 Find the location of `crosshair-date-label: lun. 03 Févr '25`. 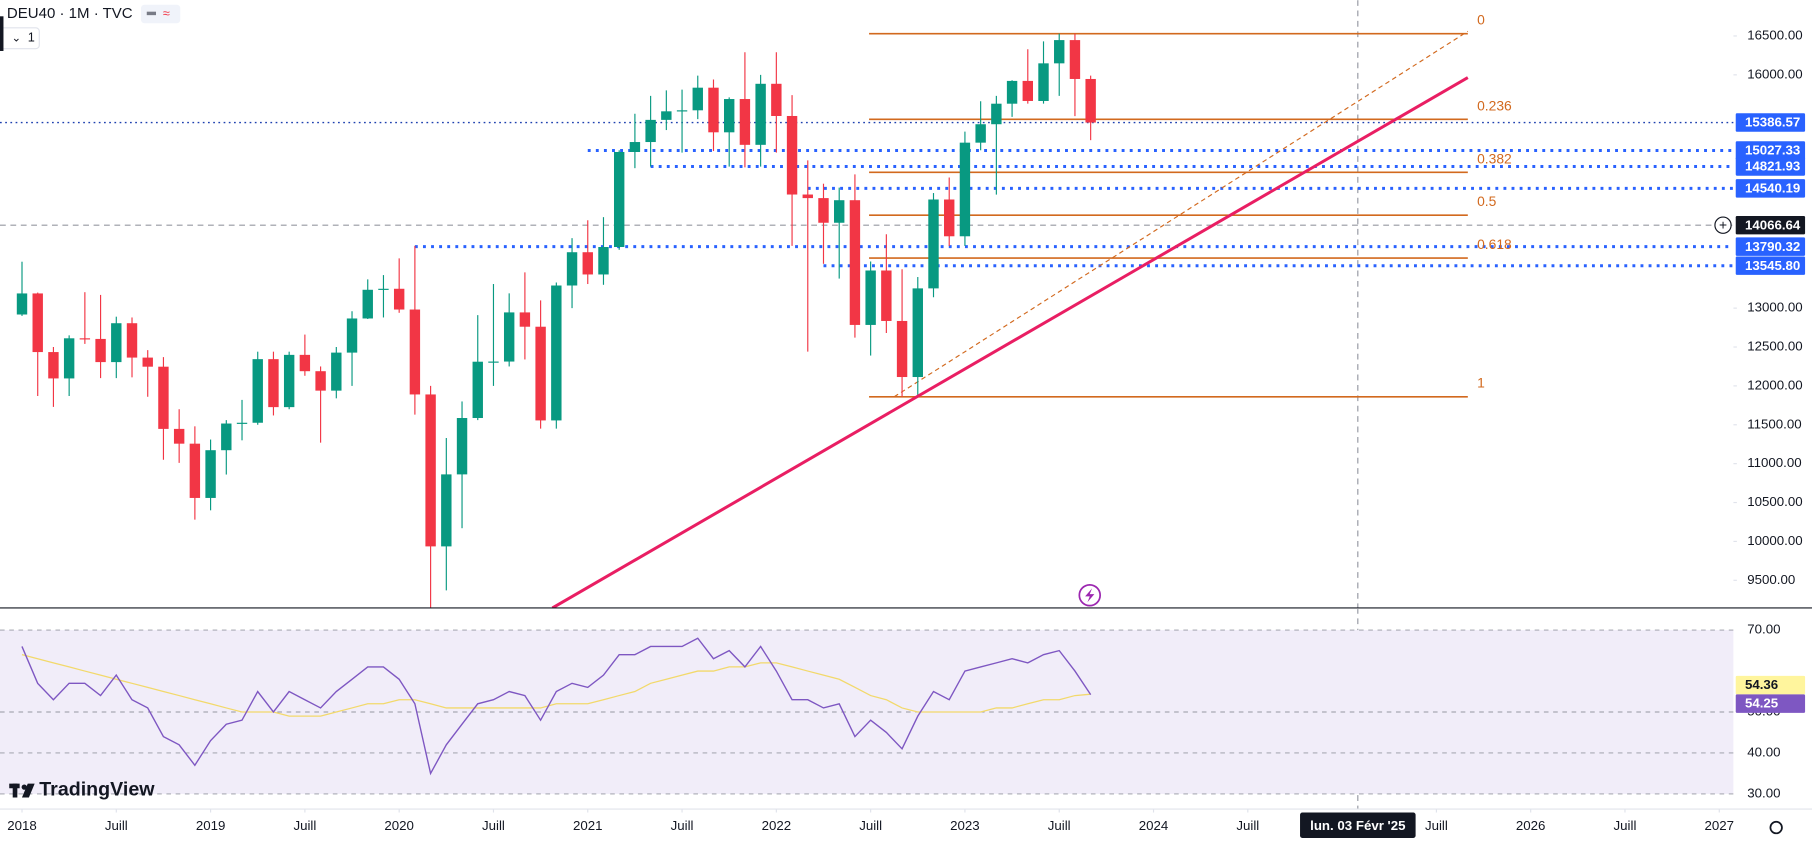

crosshair-date-label: lun. 03 Févr '25 is located at coordinates (1358, 825).